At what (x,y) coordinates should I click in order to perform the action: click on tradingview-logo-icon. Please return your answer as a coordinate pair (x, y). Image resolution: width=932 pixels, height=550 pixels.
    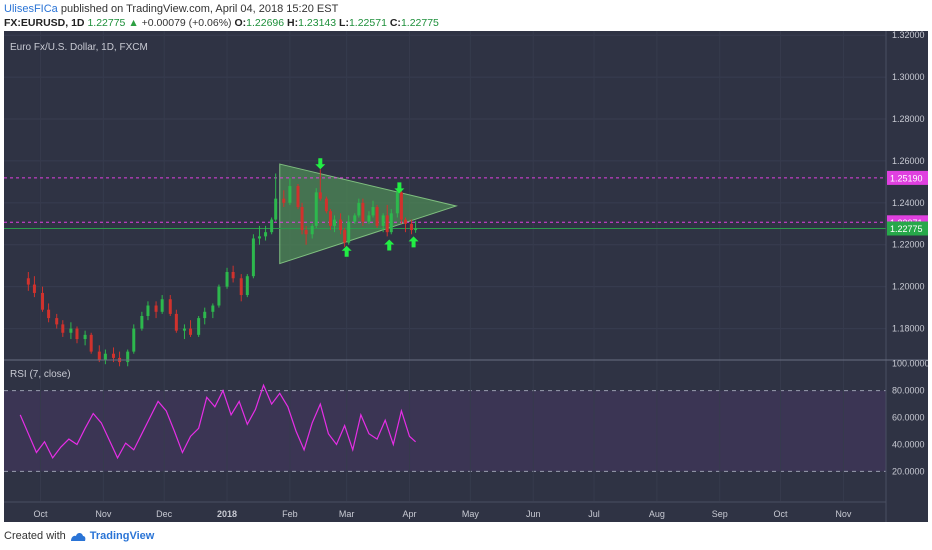
    Looking at the image, I should click on (78, 536).